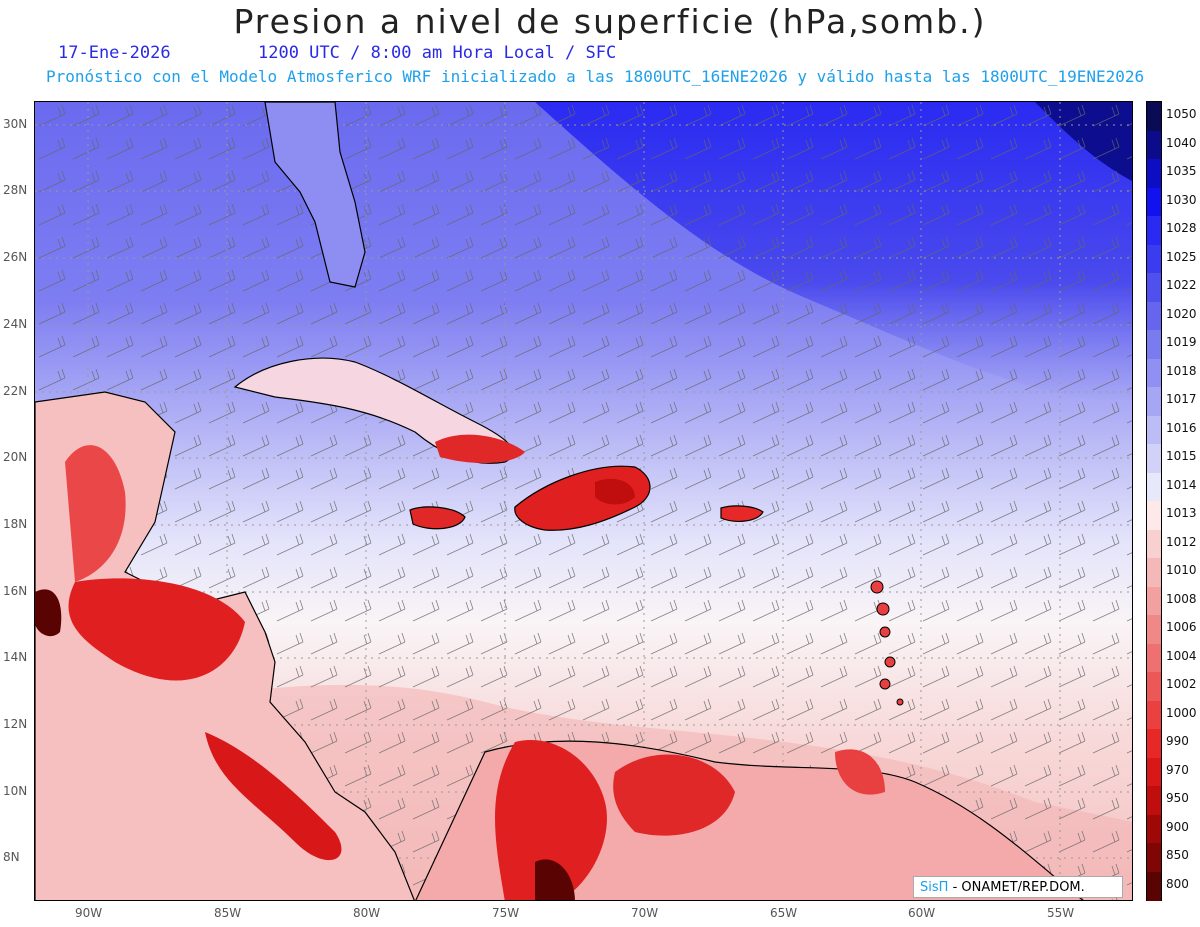  I want to click on colorbar-label: 1016, so click(1181, 427).